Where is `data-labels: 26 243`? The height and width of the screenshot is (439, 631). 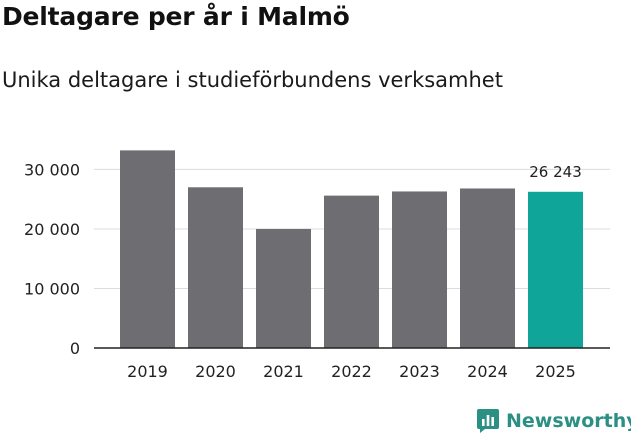
data-labels: 26 243 is located at coordinates (555, 172).